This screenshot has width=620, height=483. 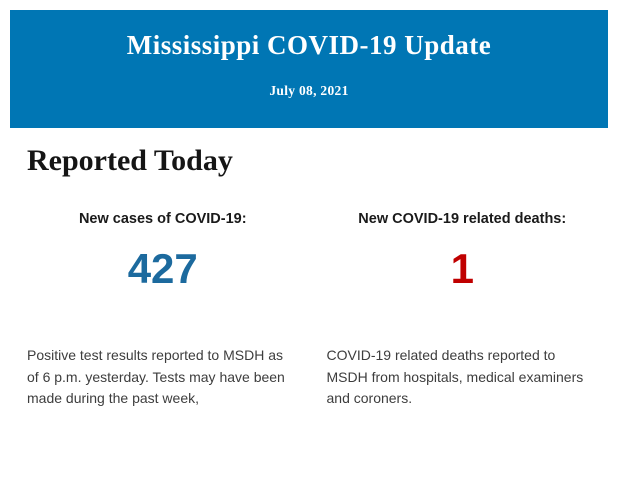 What do you see at coordinates (130, 160) in the screenshot?
I see `section-heading: Reported Today` at bounding box center [130, 160].